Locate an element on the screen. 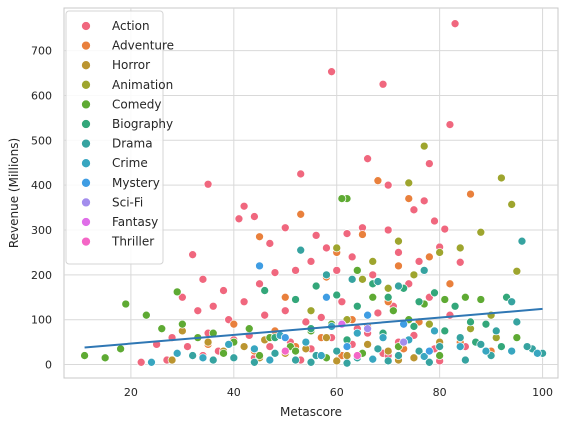  legend-label: Sci-Fi is located at coordinates (127, 202).